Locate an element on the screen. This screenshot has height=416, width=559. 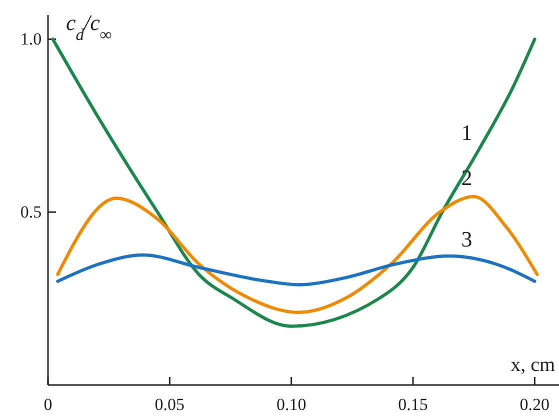
series-label: 1 is located at coordinates (466, 133).